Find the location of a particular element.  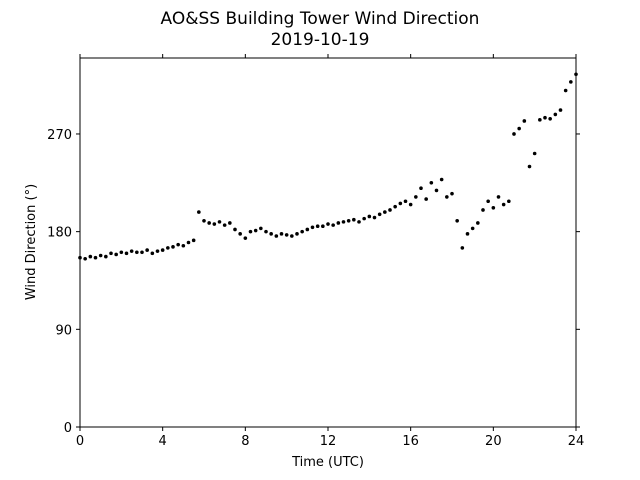

x-tick-label: 12 is located at coordinates (328, 441).